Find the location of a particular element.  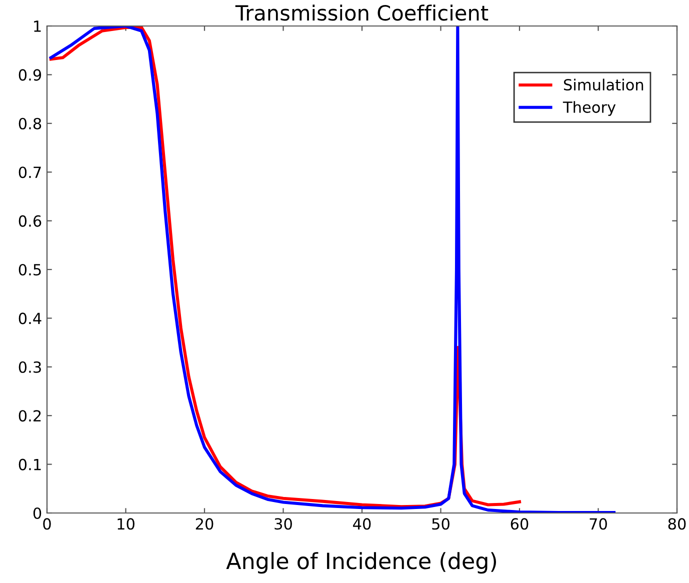

y-tick-label: 0.7 is located at coordinates (29, 172).